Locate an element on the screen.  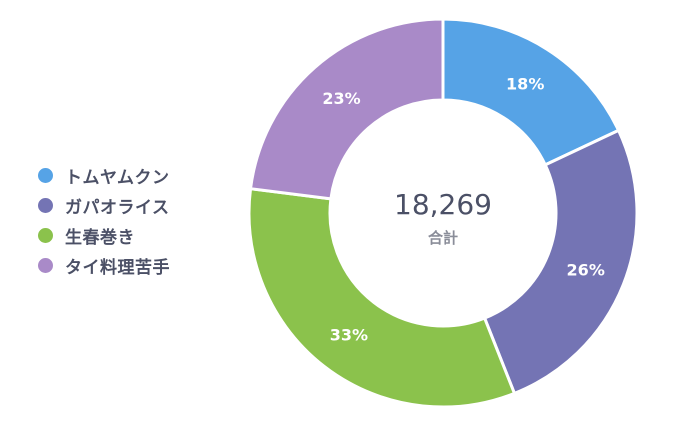
chart-legend: トムヤムクン ガパオライス 生春巻き タイ料理苦手 is located at coordinates (104, 220).